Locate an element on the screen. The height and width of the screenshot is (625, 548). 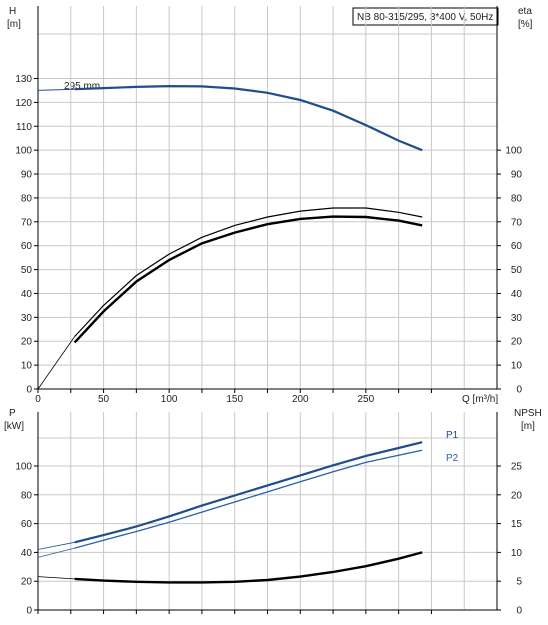
p-axis-unit: [kW] is located at coordinates (14, 426).